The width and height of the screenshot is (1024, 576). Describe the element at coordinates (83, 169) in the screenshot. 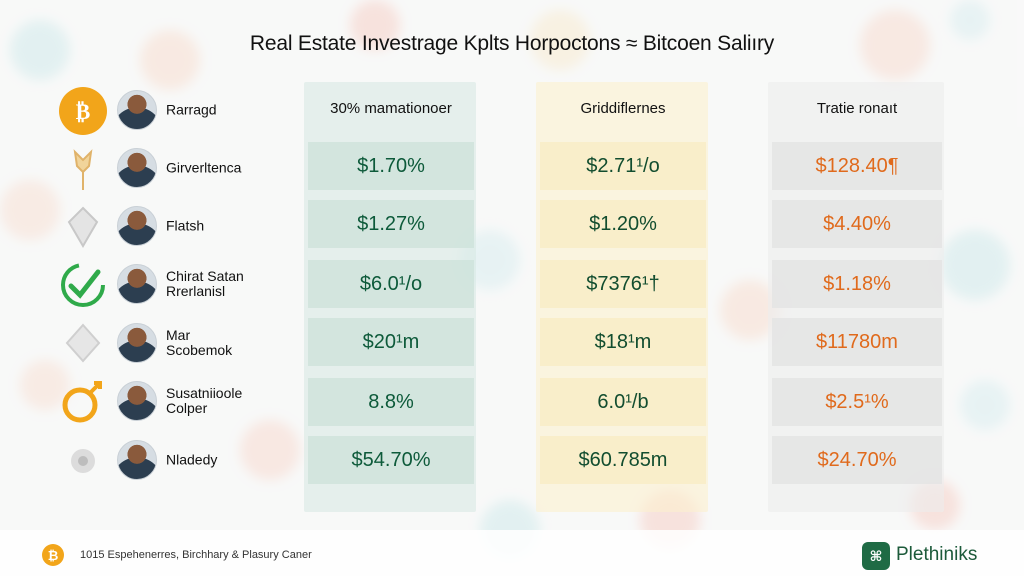

I see `wheat-icon` at that location.